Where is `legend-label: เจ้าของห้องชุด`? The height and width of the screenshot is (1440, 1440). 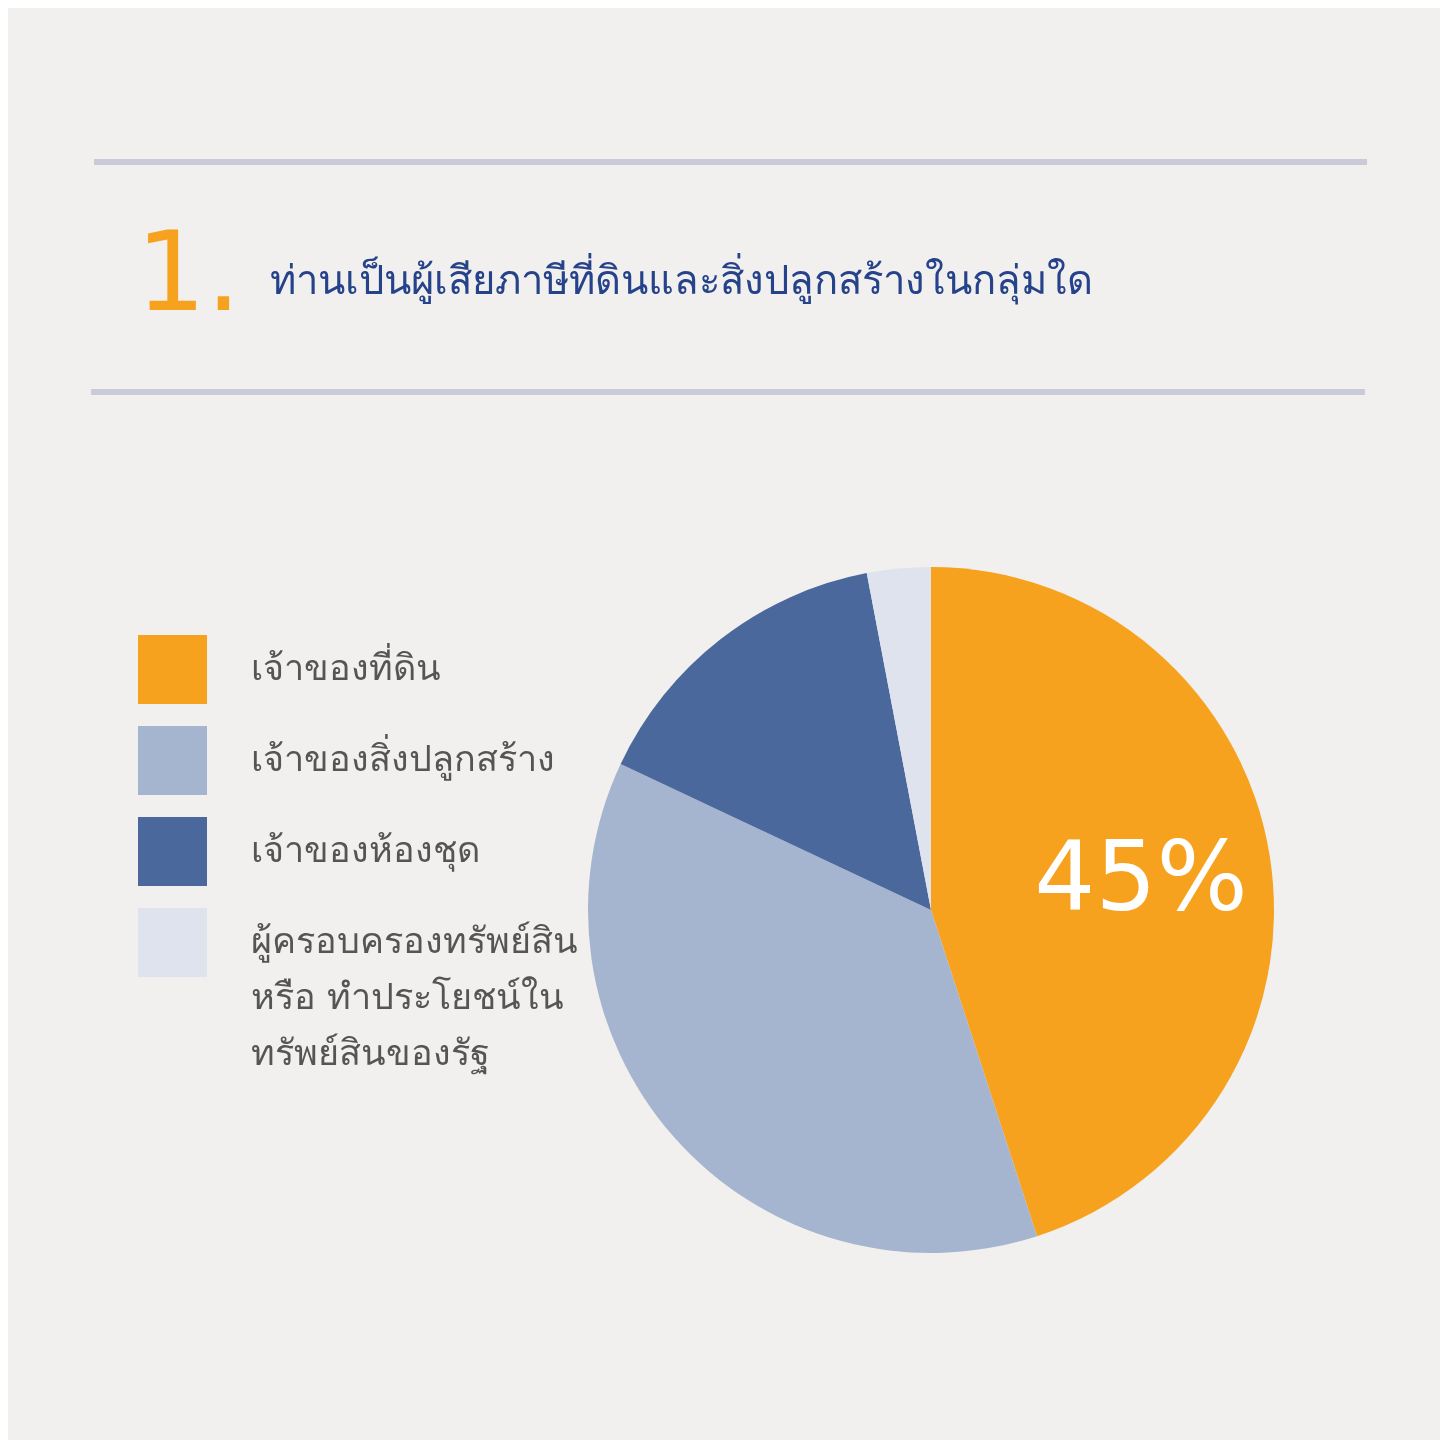
legend-label: เจ้าของห้องชุด is located at coordinates (366, 851).